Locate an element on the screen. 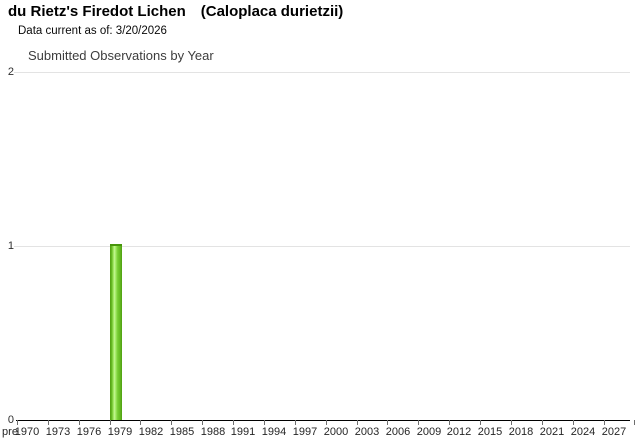 The height and width of the screenshot is (442, 640). x-axis-label-1976: 1976 is located at coordinates (89, 432).